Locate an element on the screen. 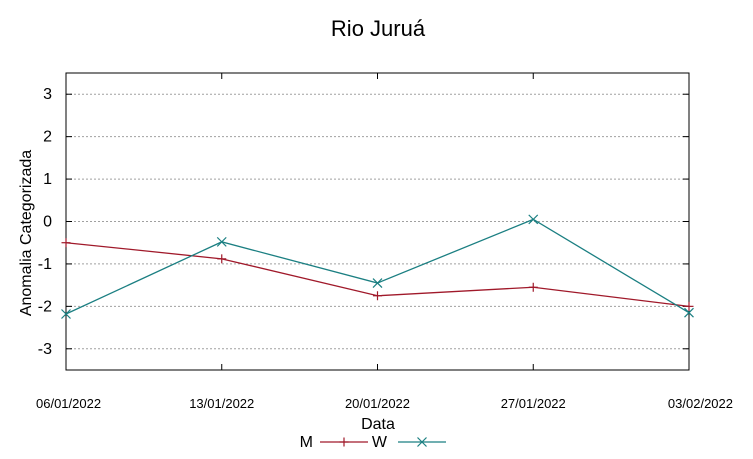 This screenshot has width=753, height=459. x-tick-label: 20/01/2022 is located at coordinates (377, 403).